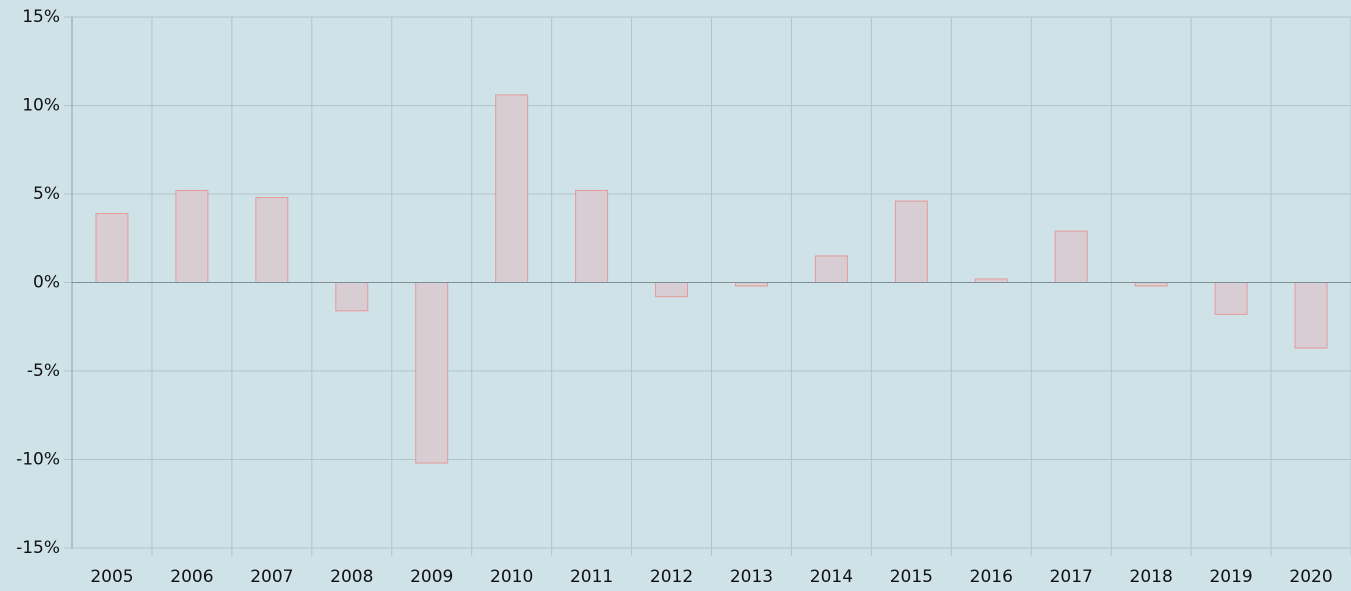  What do you see at coordinates (351, 577) in the screenshot?
I see `x-tick-label: 2008` at bounding box center [351, 577].